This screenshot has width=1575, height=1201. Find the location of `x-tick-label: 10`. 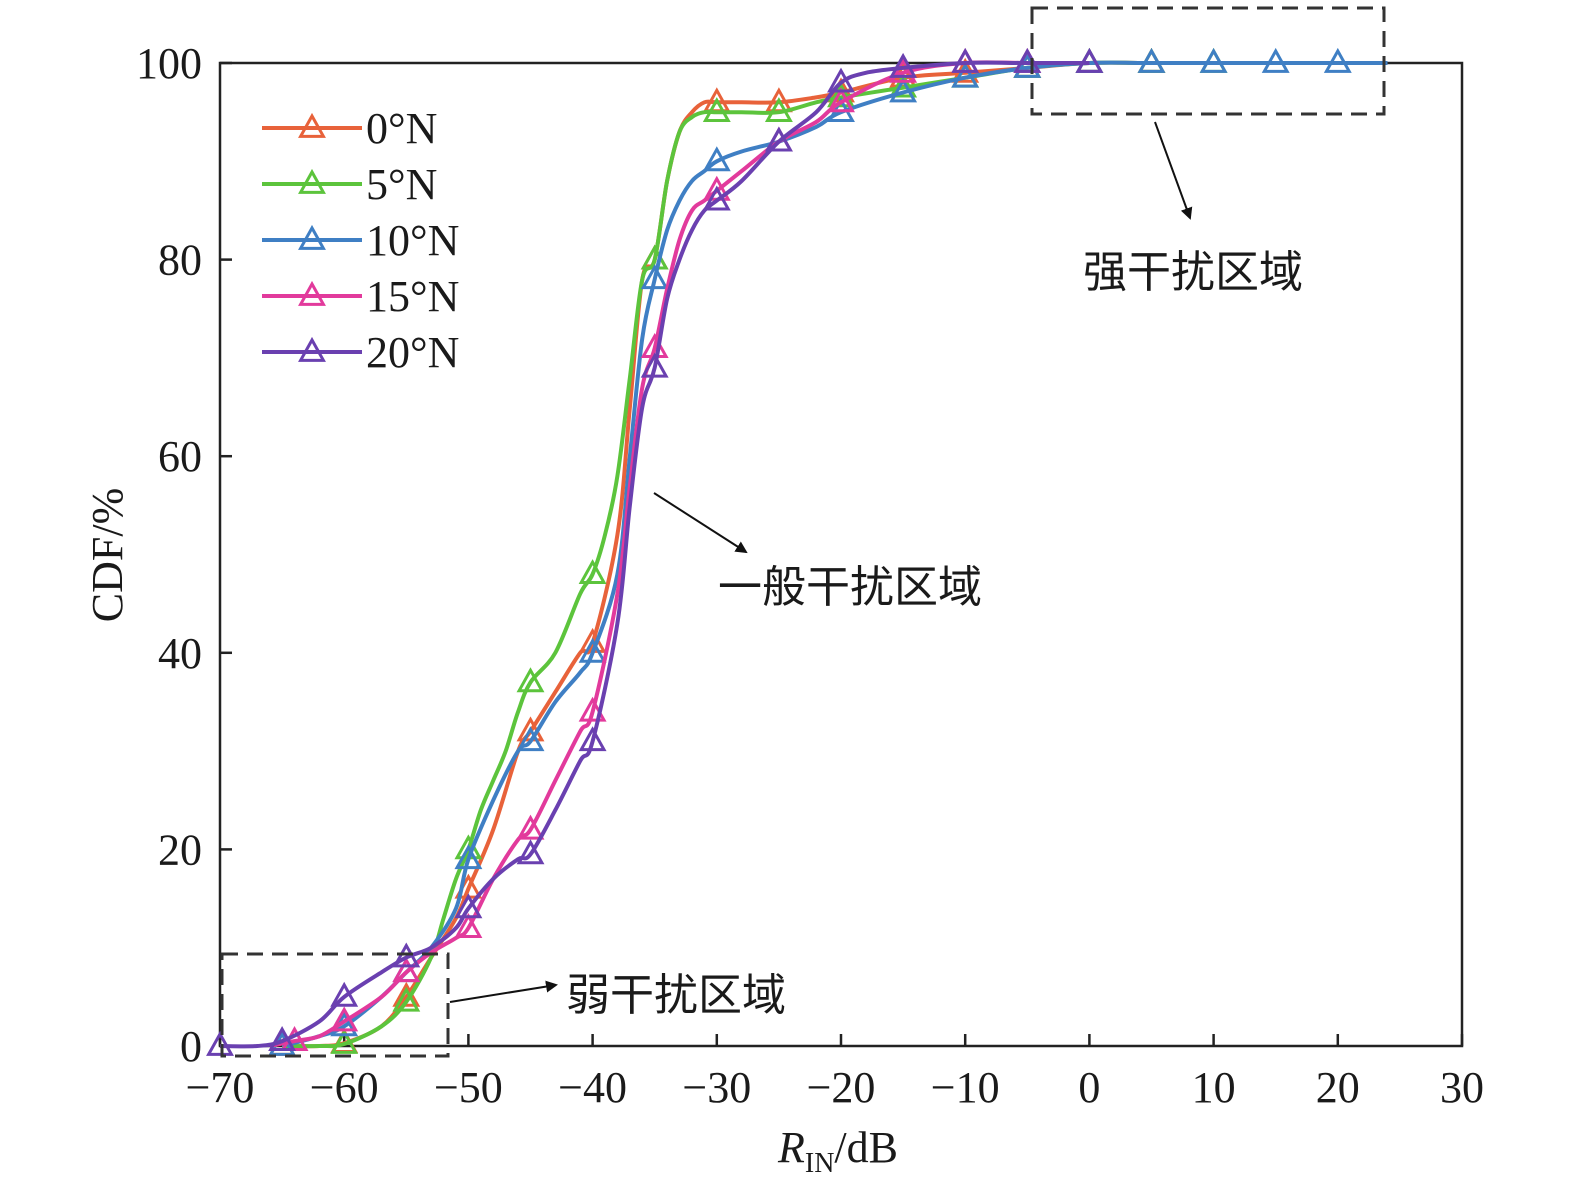

x-tick-label: 10 is located at coordinates (1214, 1087).